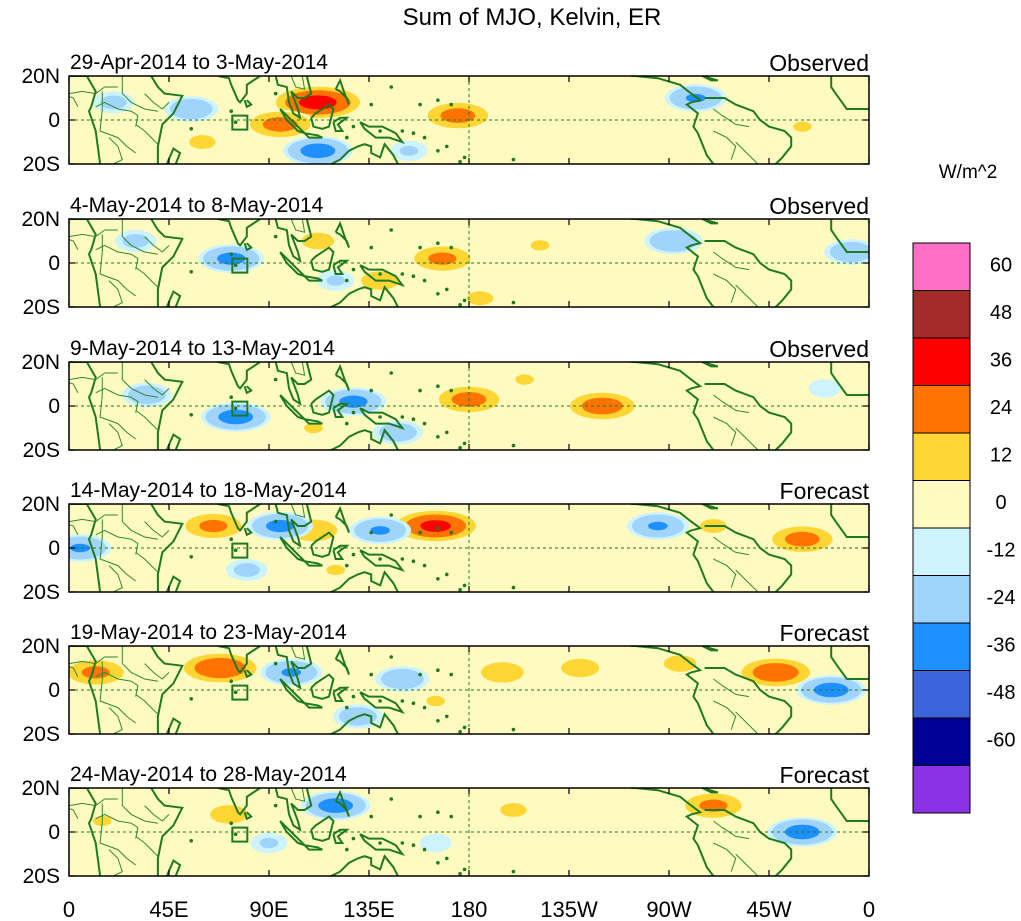 The image size is (1021, 921). Describe the element at coordinates (197, 205) in the screenshot. I see `panel-period-label: 4-May-2014 to 8-May-2014` at that location.